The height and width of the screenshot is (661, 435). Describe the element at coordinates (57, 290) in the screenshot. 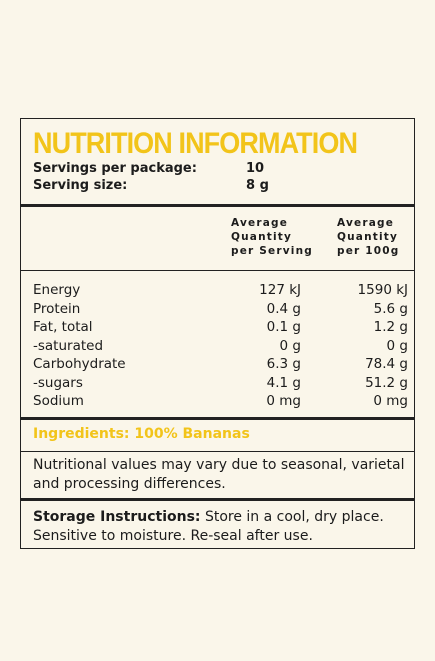

I see `nutrient-label: Energy` at that location.